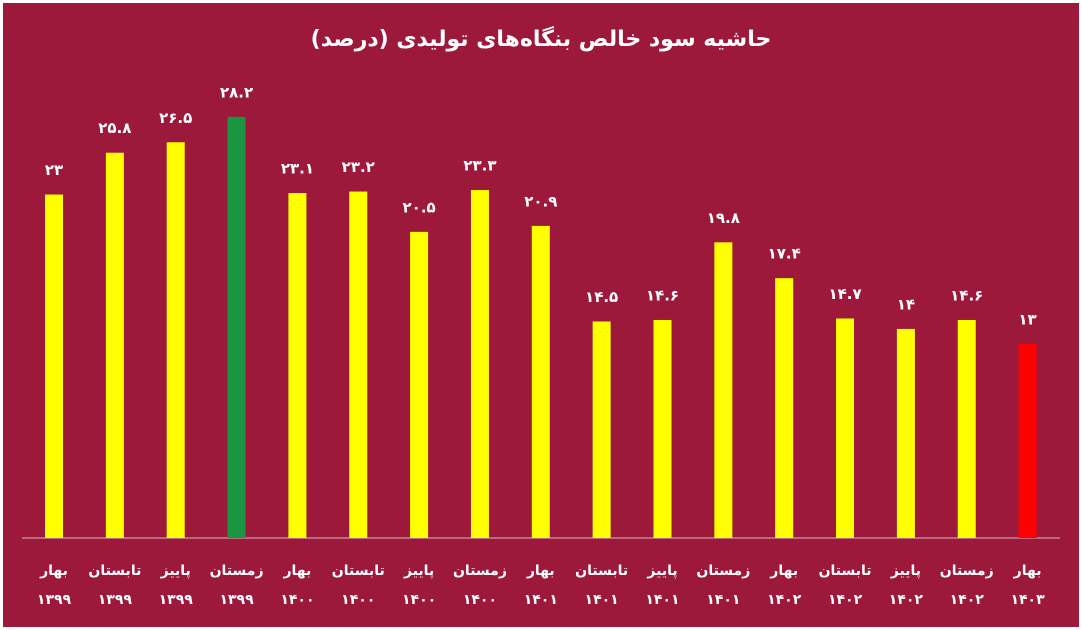 The width and height of the screenshot is (1082, 630). Describe the element at coordinates (175, 118) in the screenshot. I see `value-label: ۲۶.۵` at that location.